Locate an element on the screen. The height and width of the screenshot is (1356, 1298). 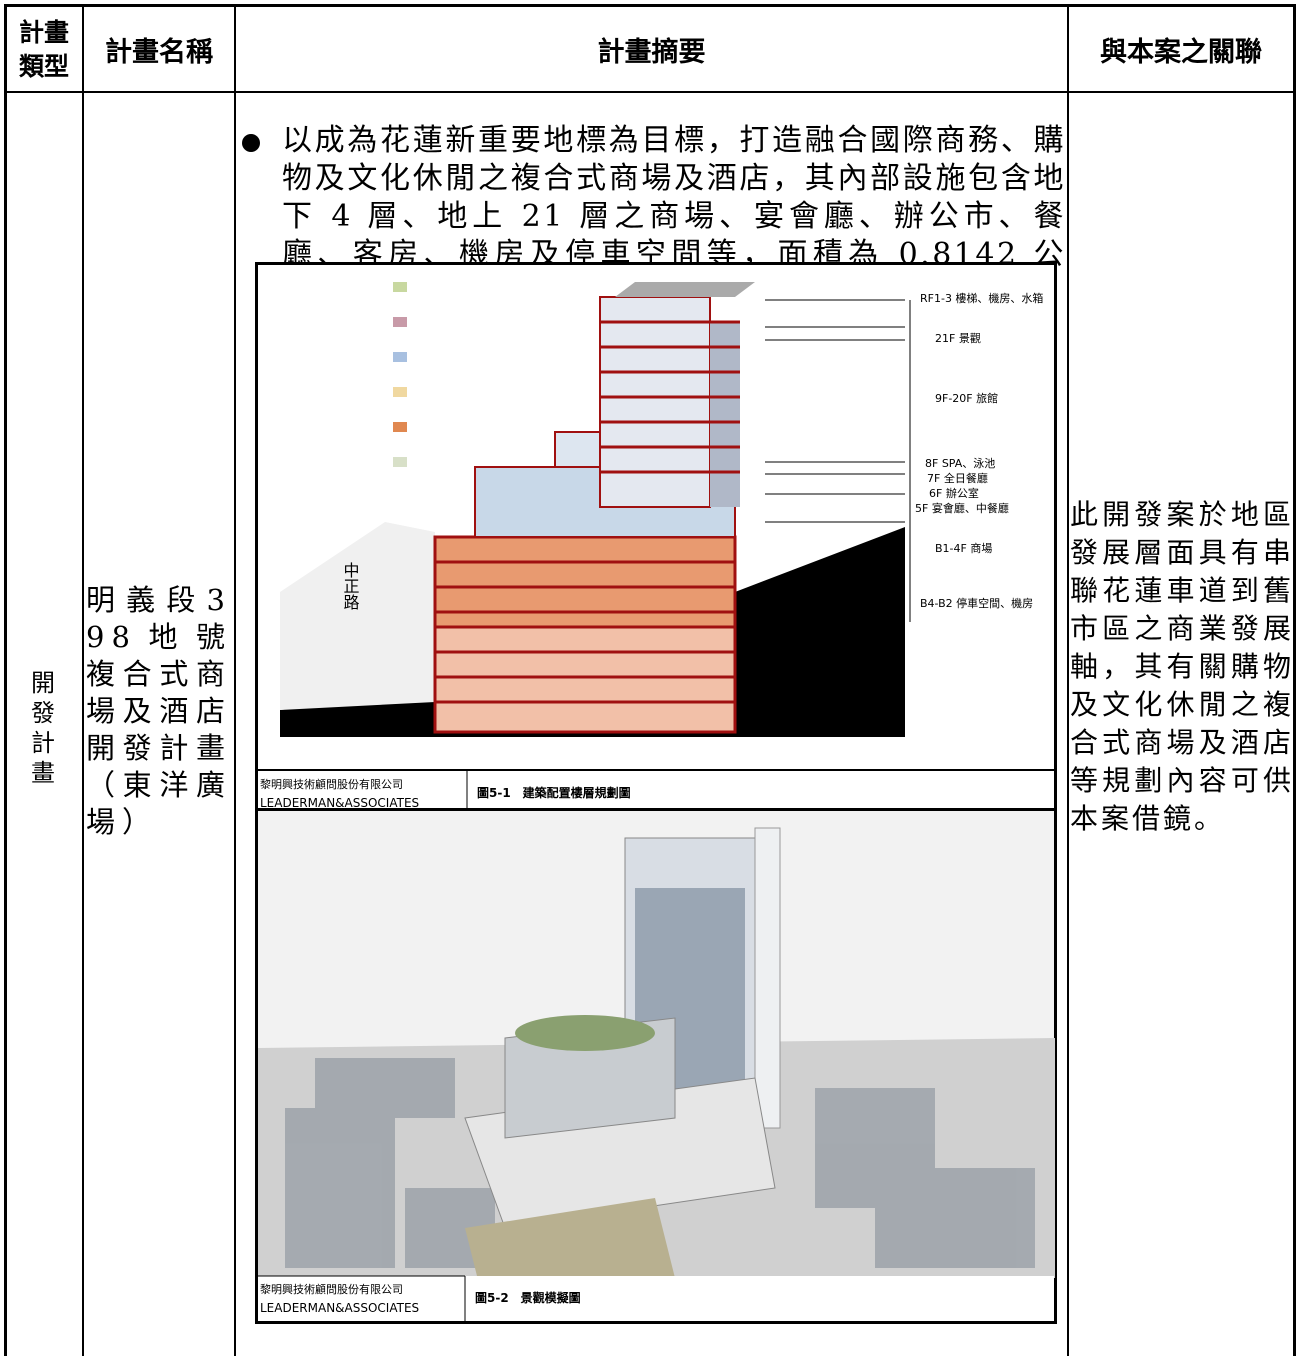
plan-type: 開發計畫 is located at coordinates (43, 728).